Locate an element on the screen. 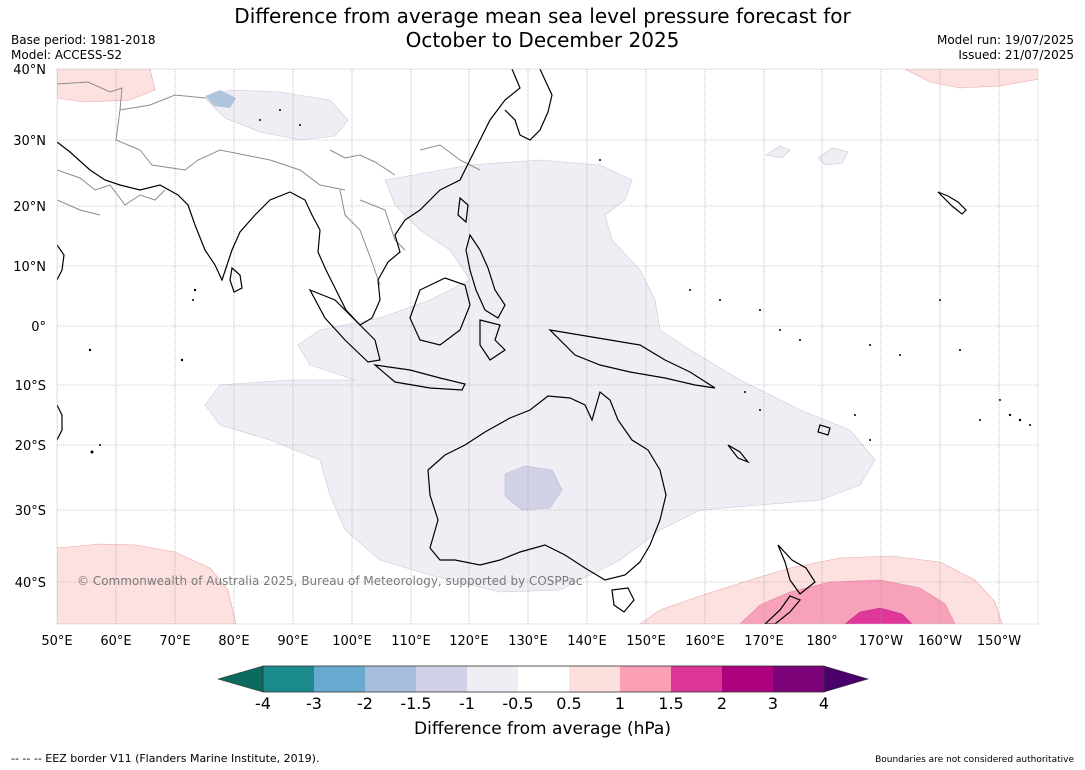 The height and width of the screenshot is (770, 1085). lon-label: 100°E is located at coordinates (352, 641).